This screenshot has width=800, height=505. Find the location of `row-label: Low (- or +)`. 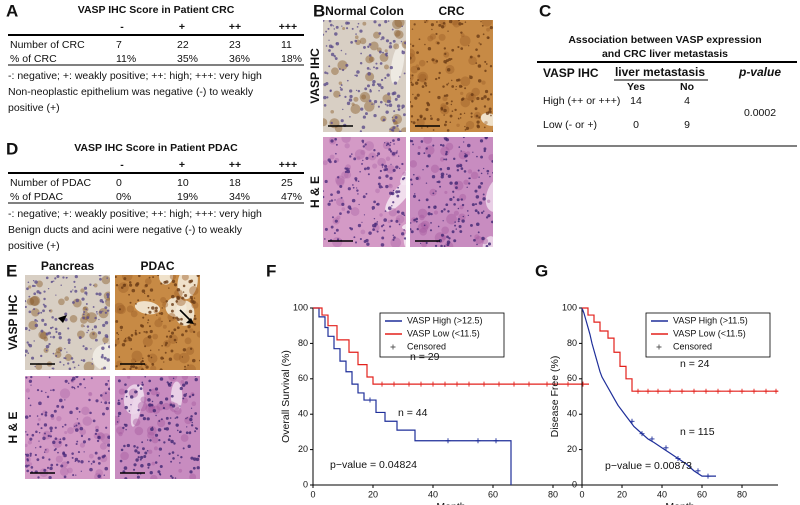

row-label: Low (- or +) is located at coordinates (570, 125).